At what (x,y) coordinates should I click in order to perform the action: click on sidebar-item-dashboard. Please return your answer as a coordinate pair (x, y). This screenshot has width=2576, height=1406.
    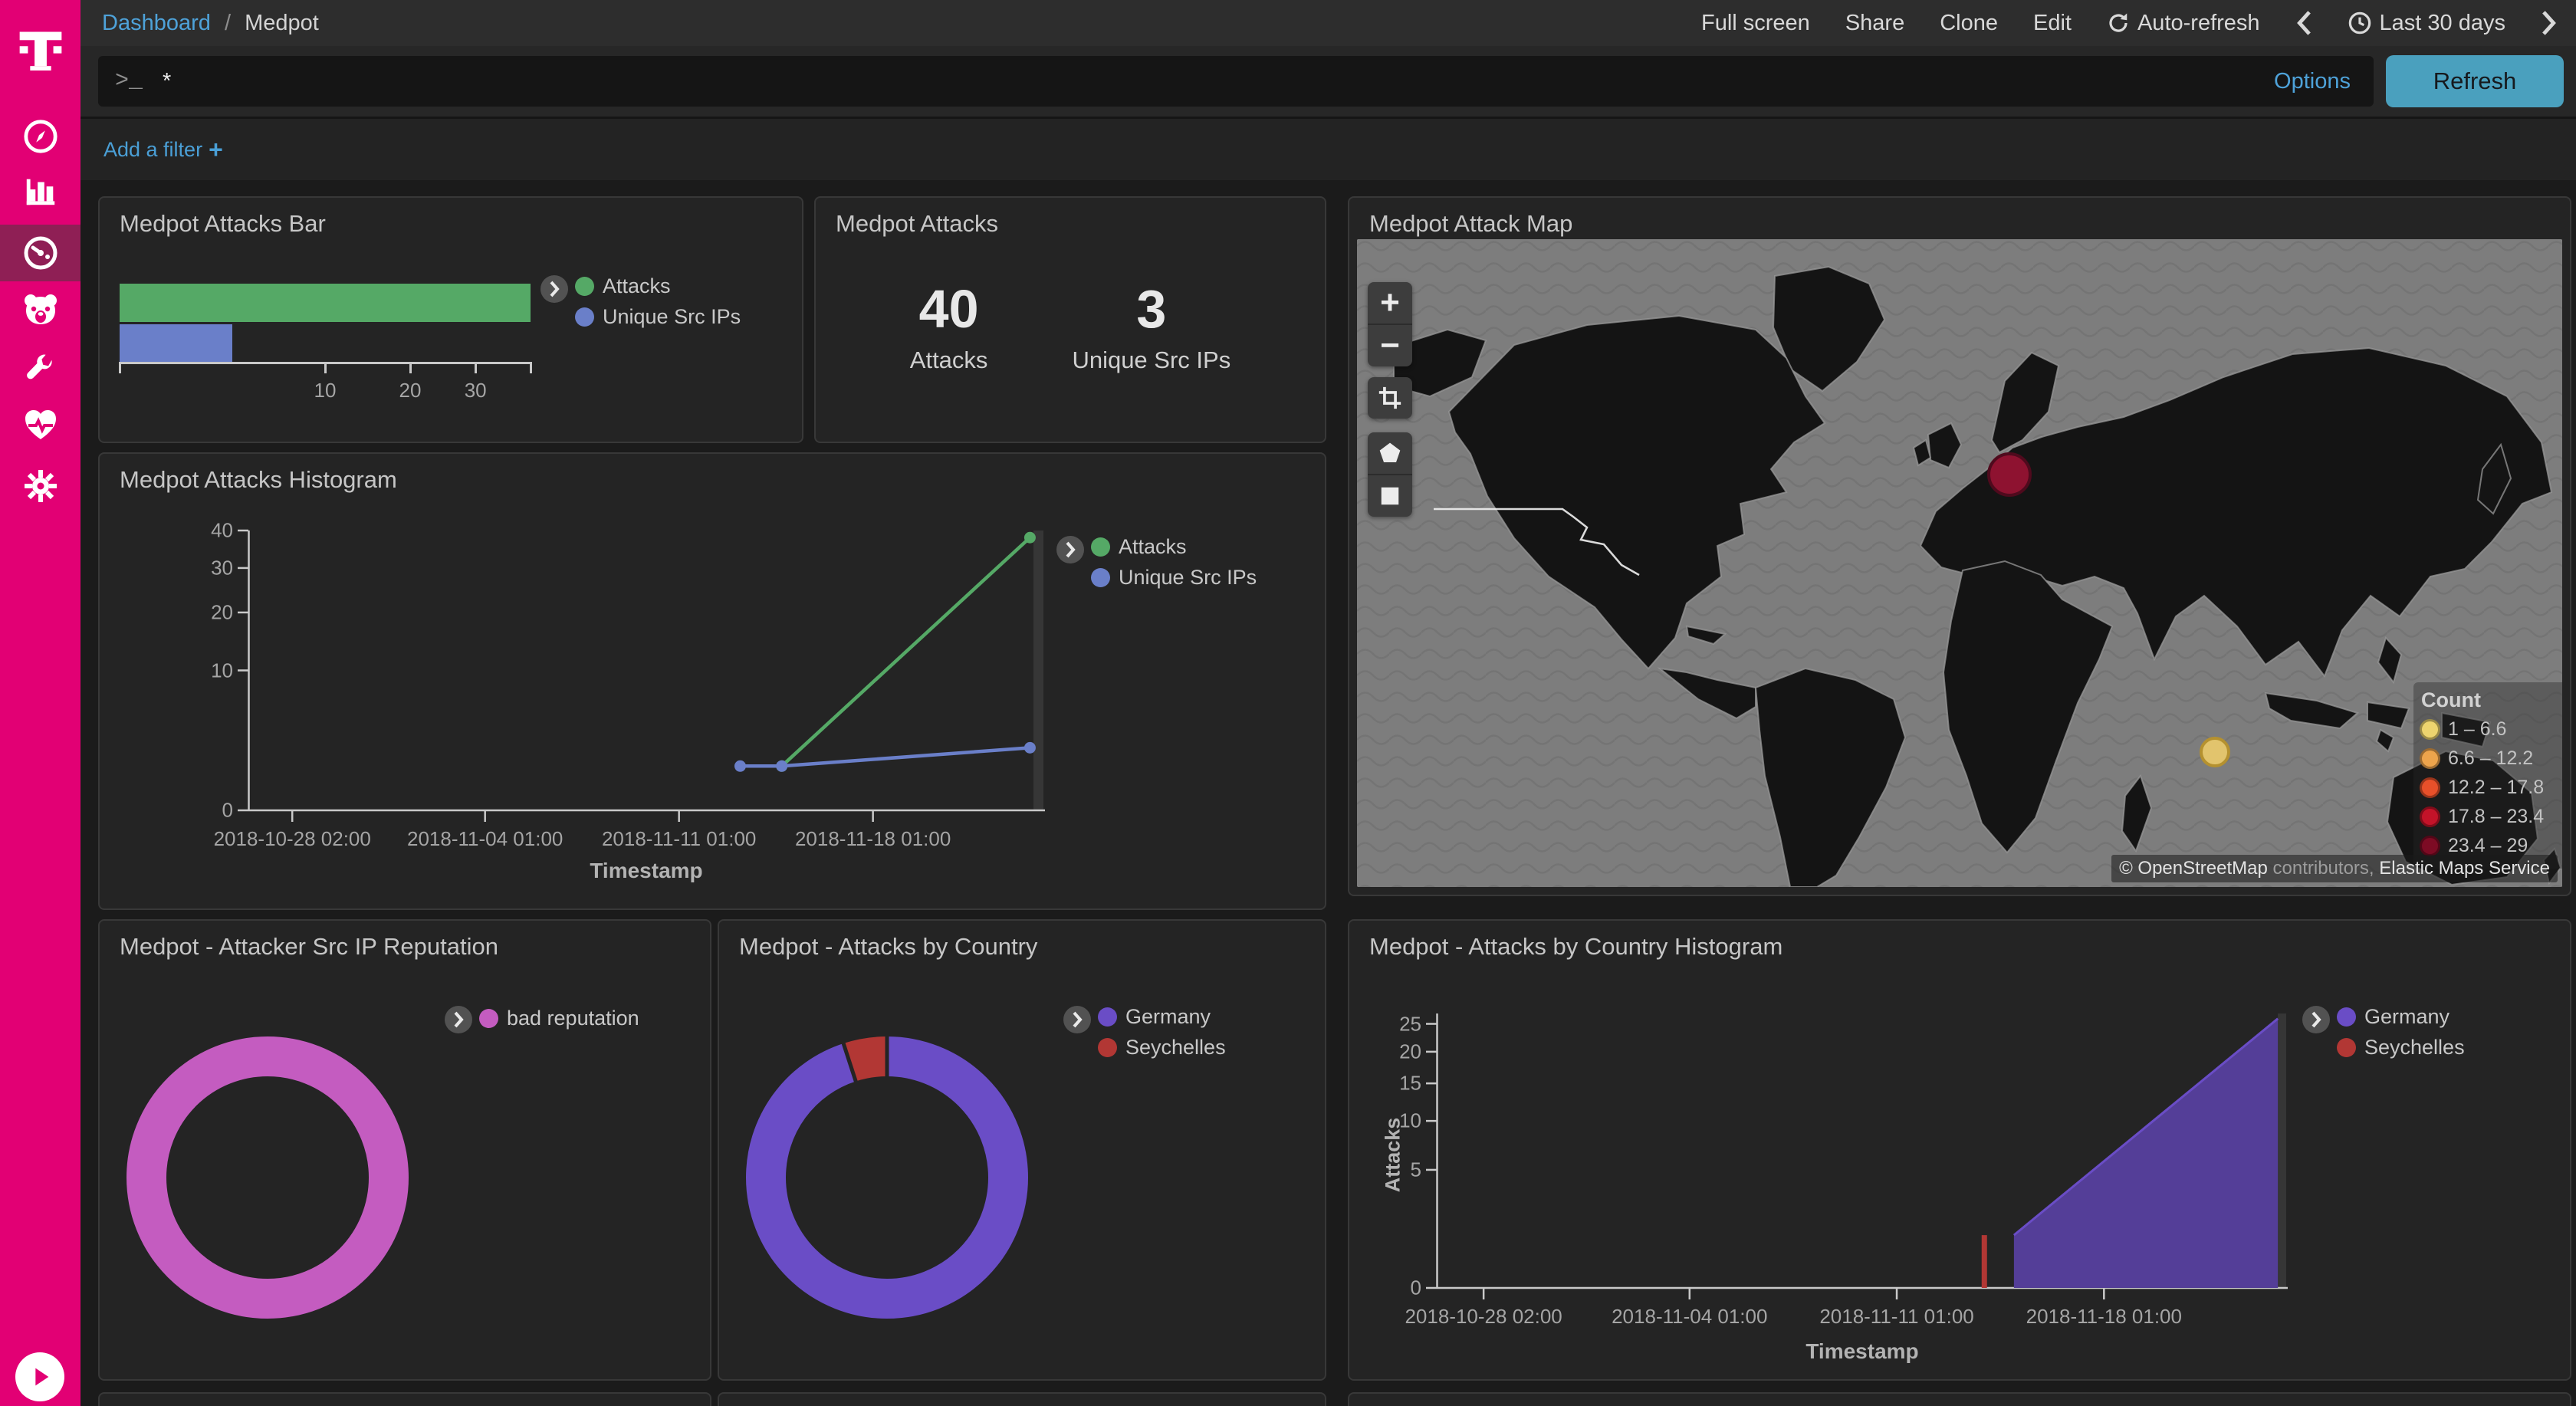
    Looking at the image, I should click on (40, 253).